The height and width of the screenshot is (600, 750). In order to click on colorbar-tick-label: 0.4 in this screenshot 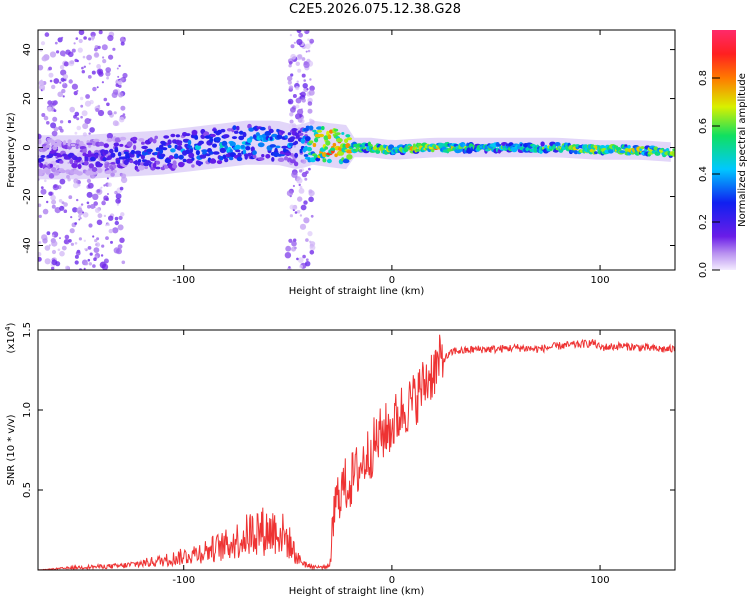, I will do `click(703, 174)`.